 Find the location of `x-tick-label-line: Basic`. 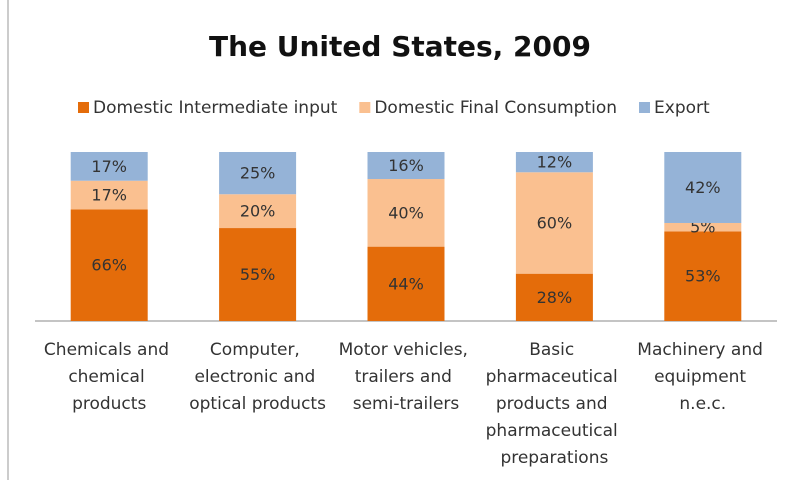

x-tick-label-line: Basic is located at coordinates (554, 350).